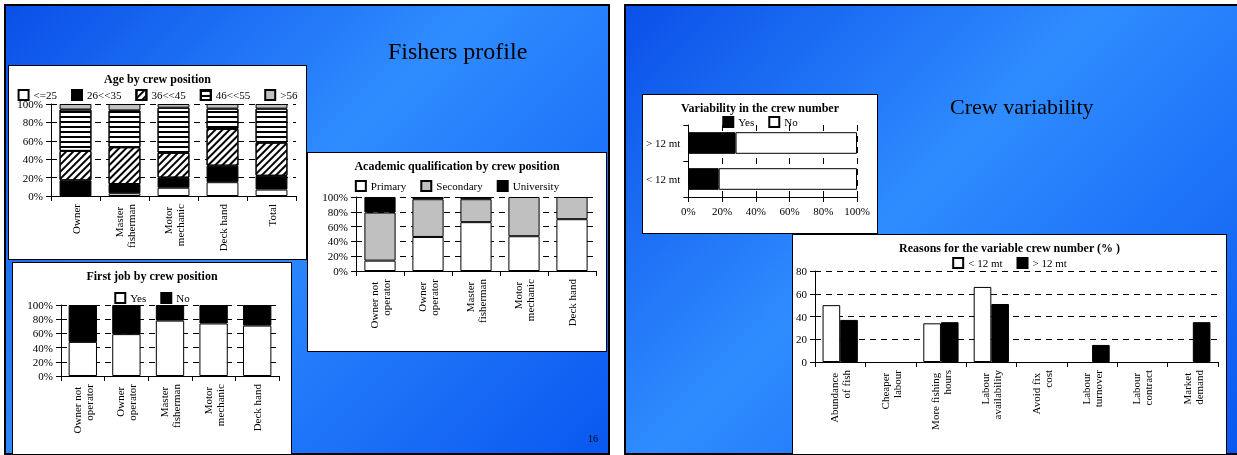 The width and height of the screenshot is (1237, 455). Describe the element at coordinates (991, 394) in the screenshot. I see `x-tick-label: Labour availability` at that location.